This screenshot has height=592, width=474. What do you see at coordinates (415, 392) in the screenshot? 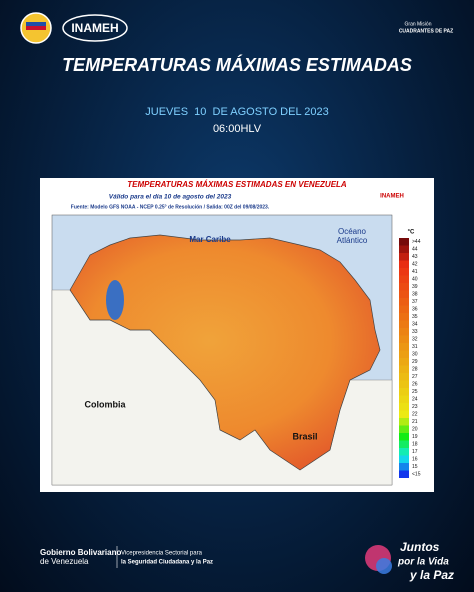
I see `legend-label: 25` at bounding box center [415, 392].